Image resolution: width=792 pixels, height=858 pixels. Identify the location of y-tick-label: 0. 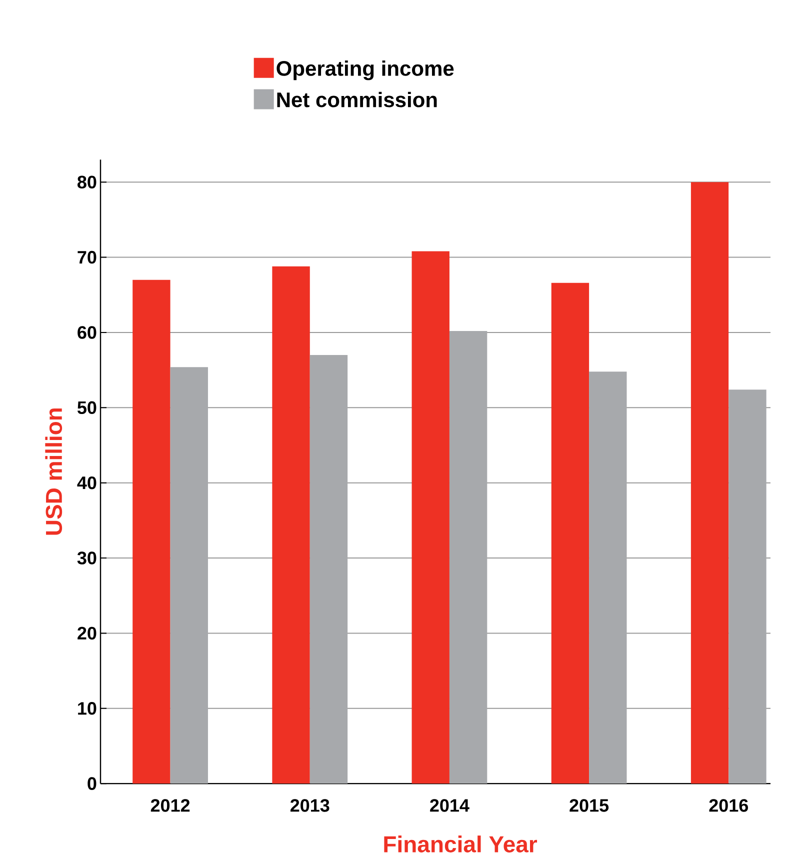
(92, 783).